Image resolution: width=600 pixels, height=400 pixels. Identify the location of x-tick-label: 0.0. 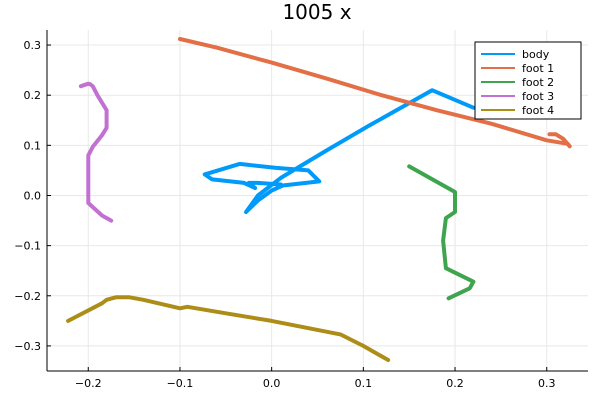
(272, 383).